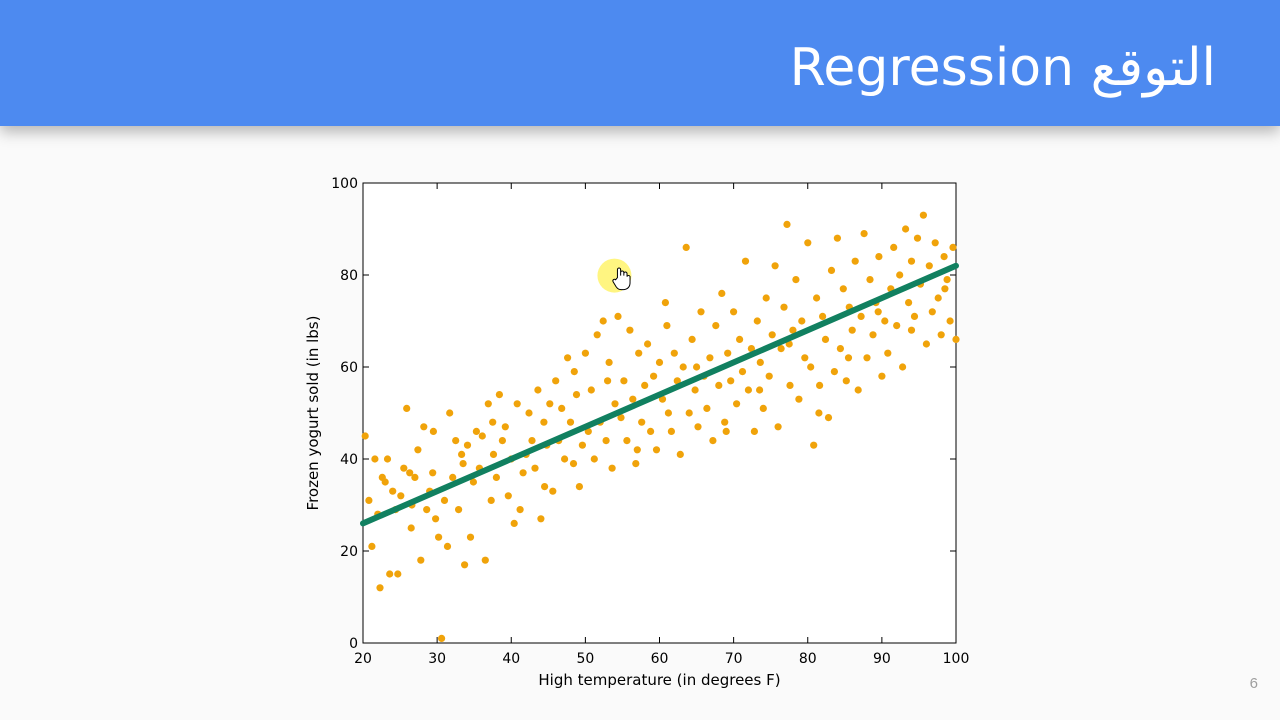 The image size is (1280, 720). Describe the element at coordinates (659, 680) in the screenshot. I see `x-axis-label: High temperature (in degrees F)` at that location.